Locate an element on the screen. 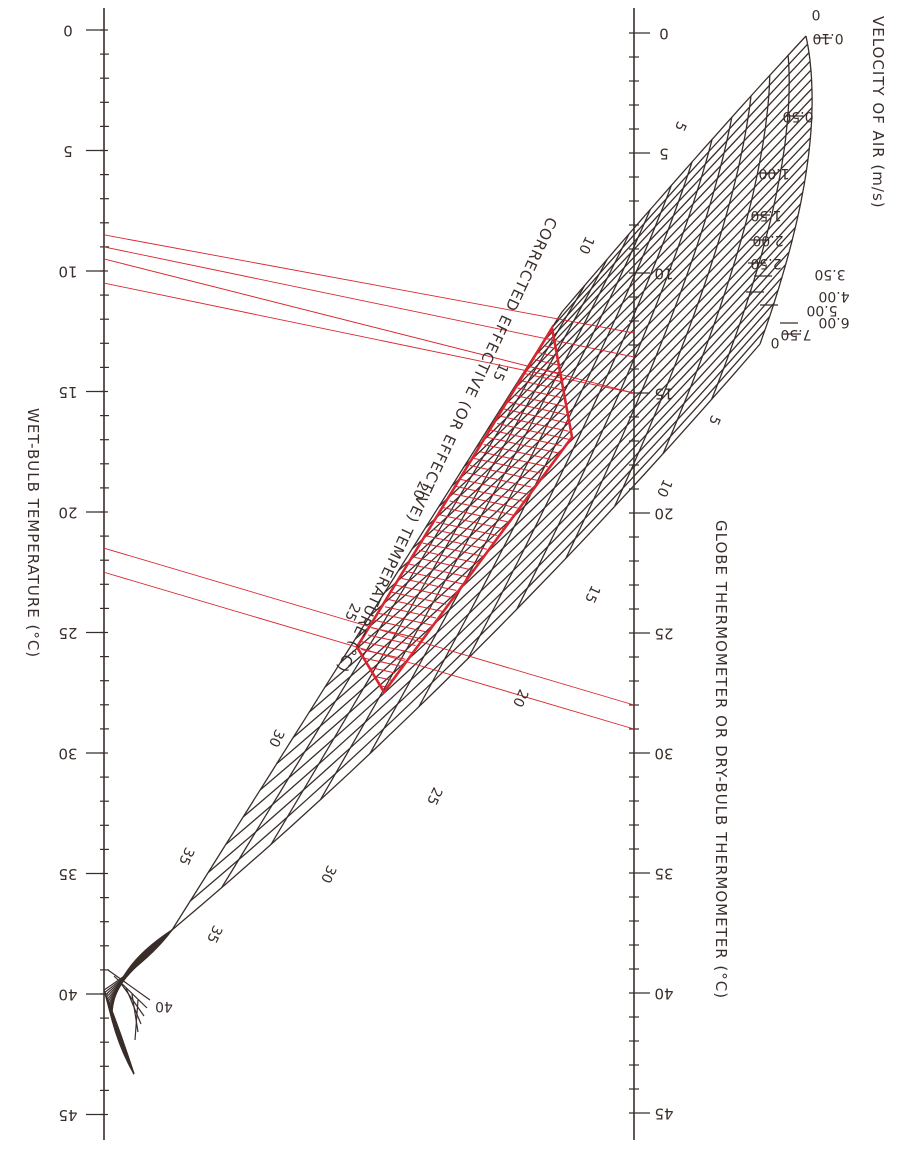  et-upper-label: 25 is located at coordinates (352, 612).